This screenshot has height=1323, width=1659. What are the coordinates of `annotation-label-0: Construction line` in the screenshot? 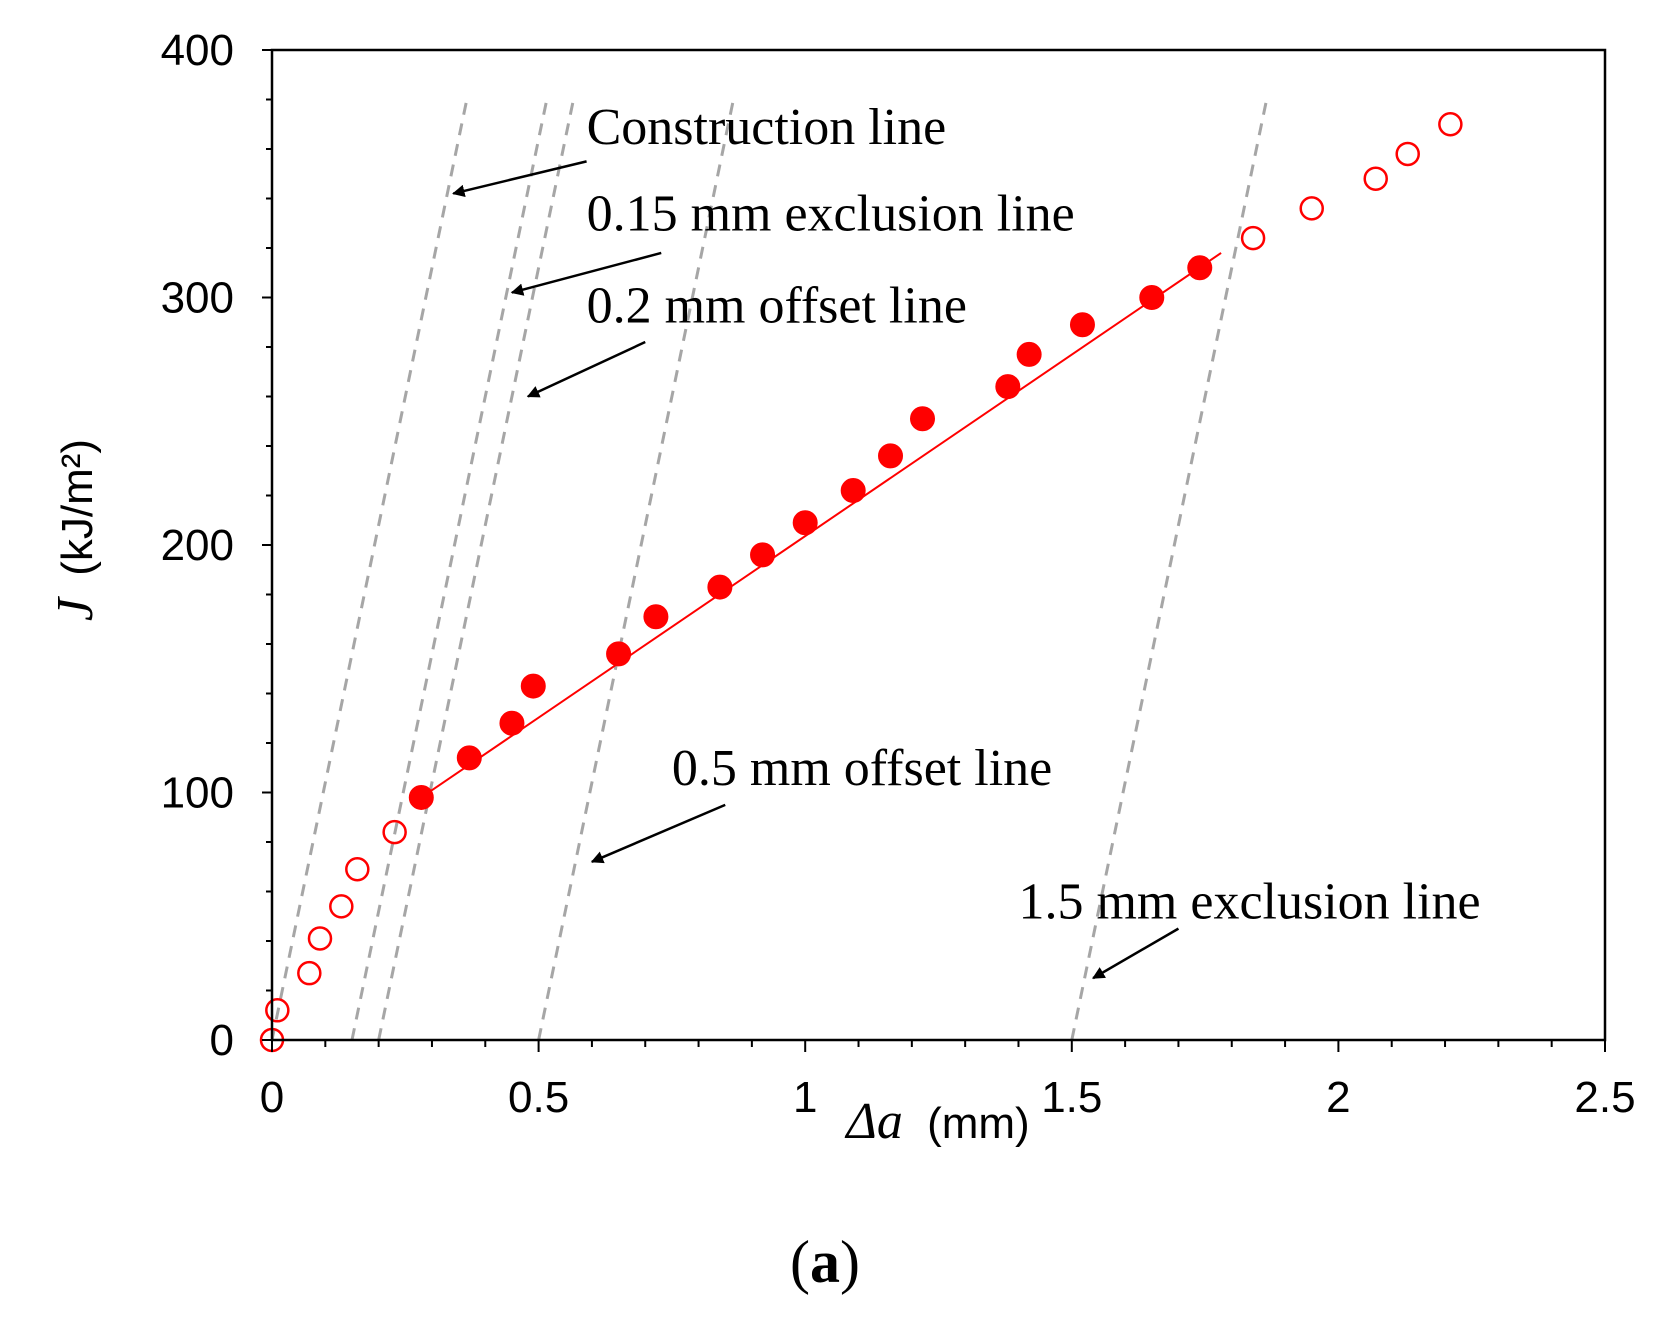 It's located at (767, 127).